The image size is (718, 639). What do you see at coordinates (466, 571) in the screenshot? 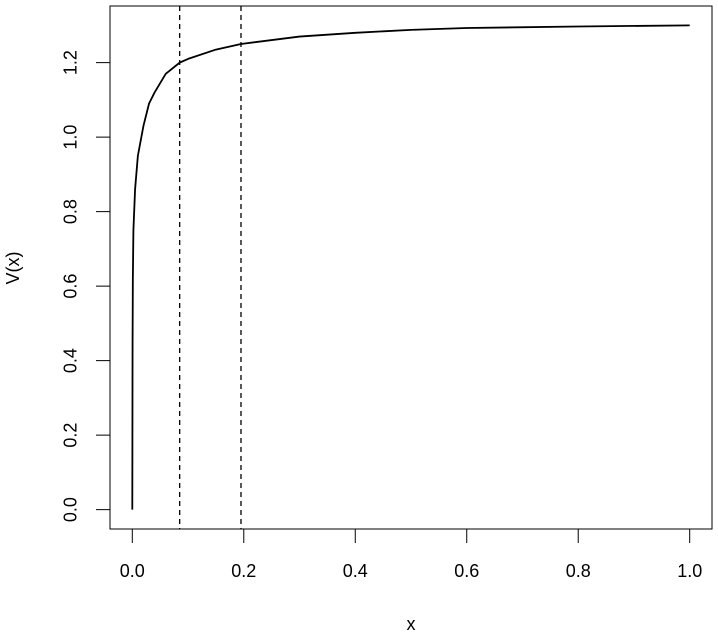
I see `x-tick-label: 0.6` at bounding box center [466, 571].